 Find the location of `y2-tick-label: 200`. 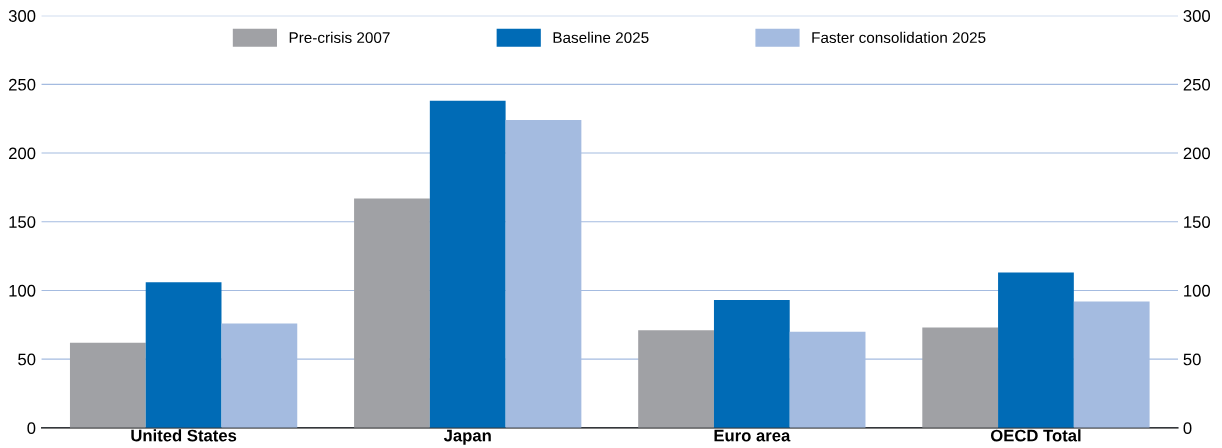

y2-tick-label: 200 is located at coordinates (1197, 153).